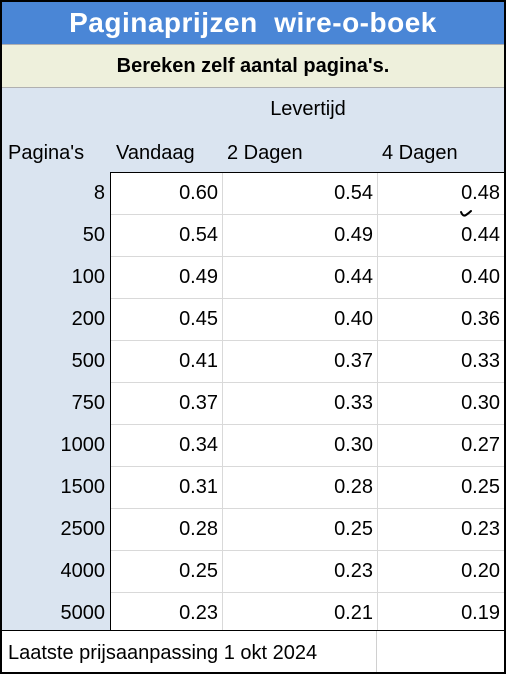 The image size is (506, 674). I want to click on page-count-cell: 1000, so click(83, 444).